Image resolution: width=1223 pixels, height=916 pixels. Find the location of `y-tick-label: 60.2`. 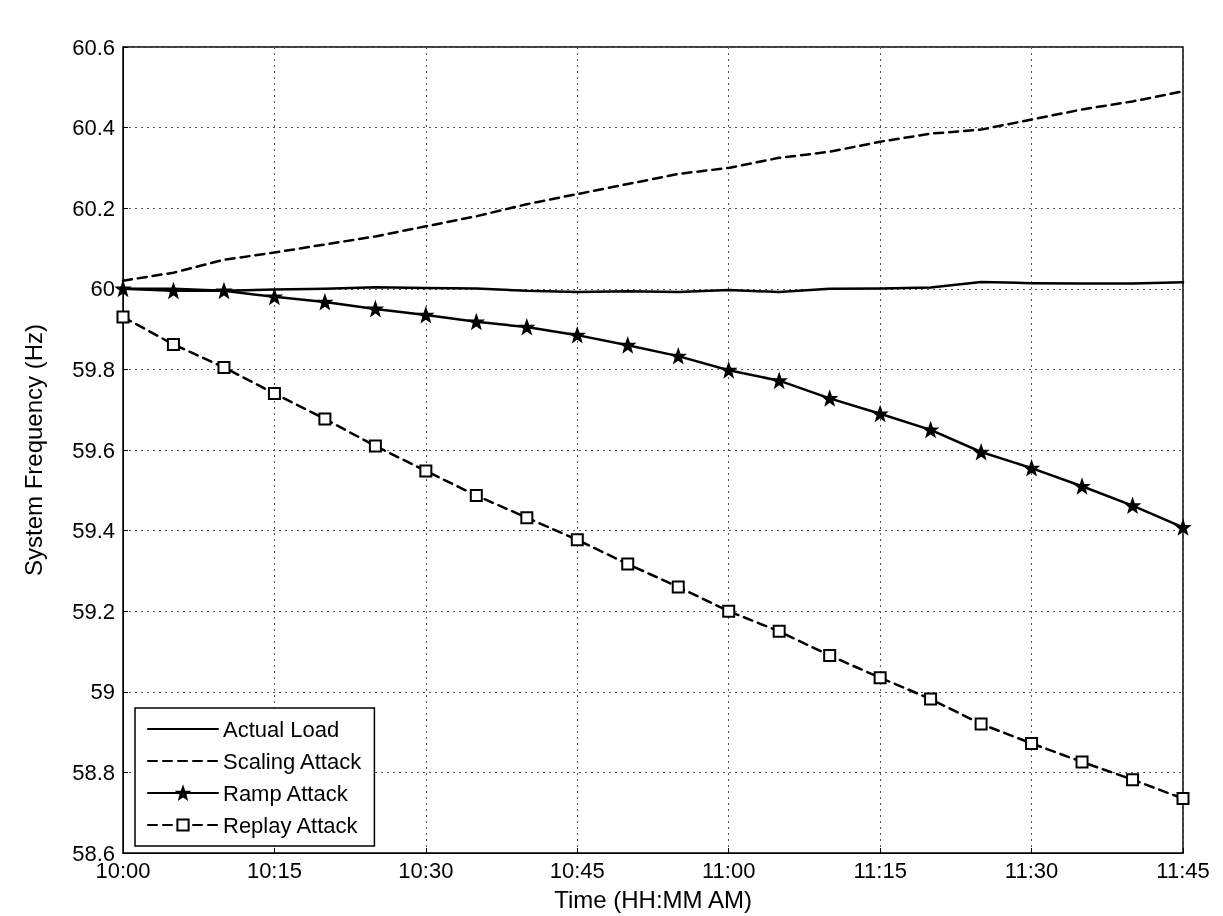

y-tick-label: 60.2 is located at coordinates (93, 208).